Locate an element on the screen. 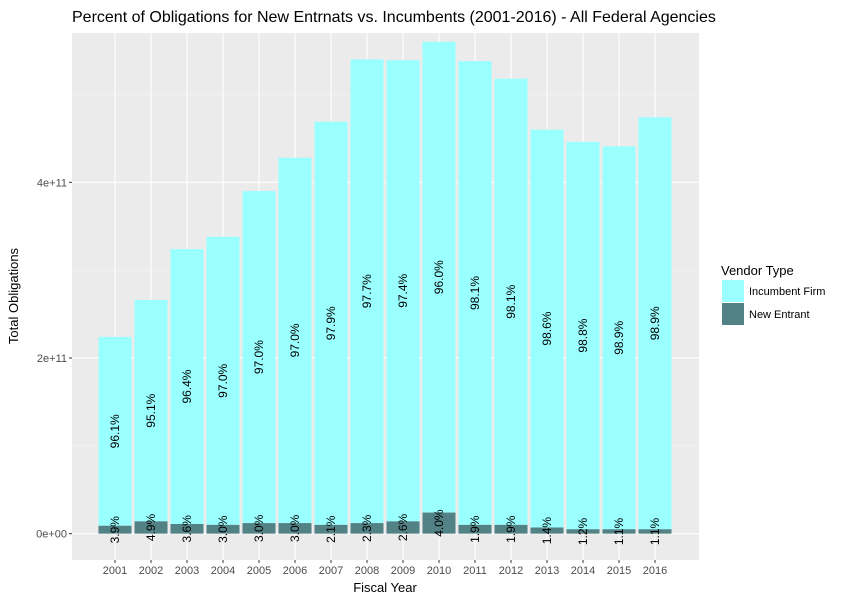 The image size is (850, 600). legend-label: New Entrant is located at coordinates (779, 315).